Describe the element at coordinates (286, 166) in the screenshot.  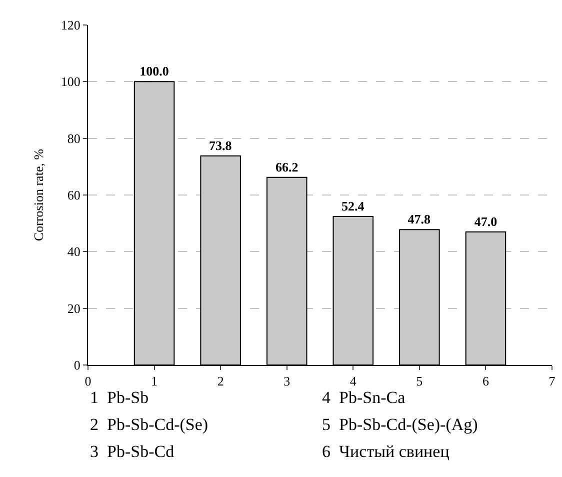
I see `data-label: 66.2` at that location.